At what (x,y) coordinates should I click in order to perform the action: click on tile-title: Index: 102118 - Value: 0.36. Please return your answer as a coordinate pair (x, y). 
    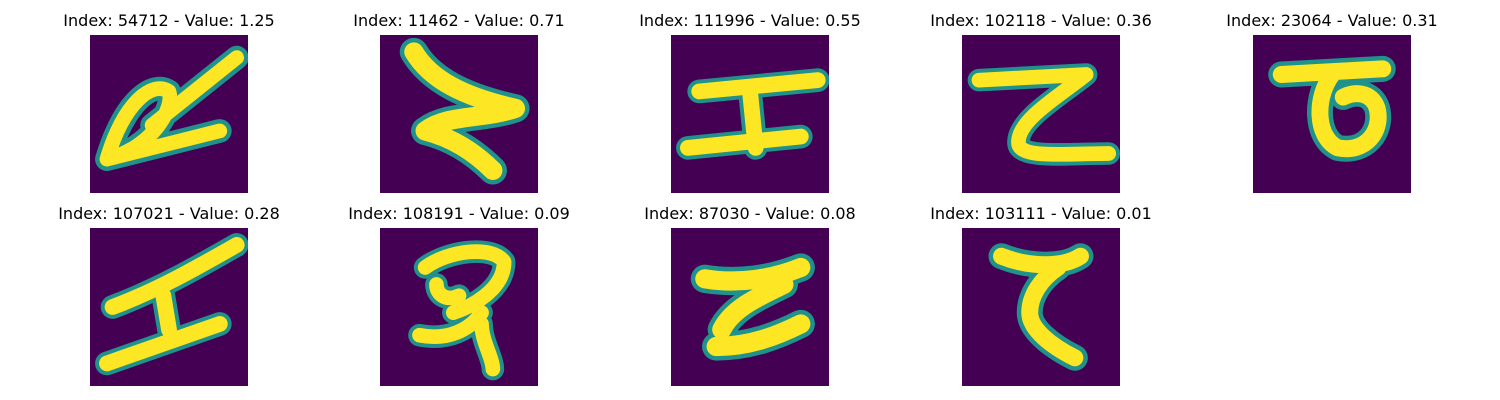
    Looking at the image, I should click on (1041, 20).